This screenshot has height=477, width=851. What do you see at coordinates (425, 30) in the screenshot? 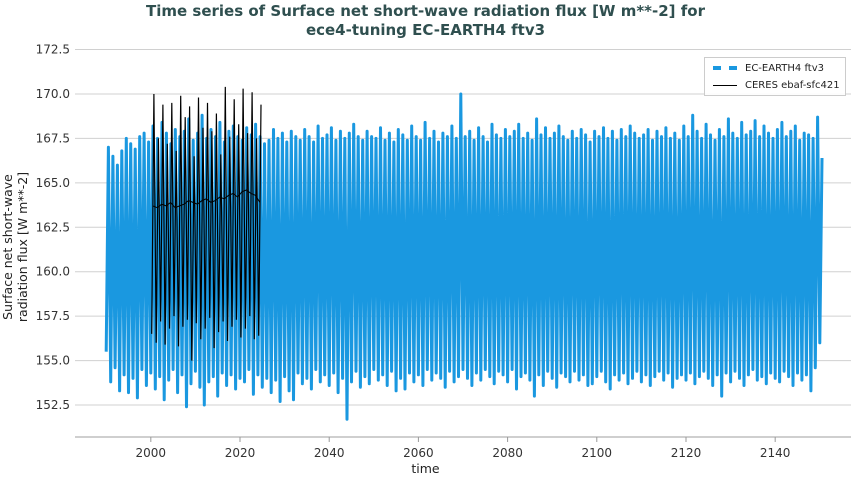
I see `title-line-2: ece4-tuning EC-EARTH4 ftv3` at bounding box center [425, 30].